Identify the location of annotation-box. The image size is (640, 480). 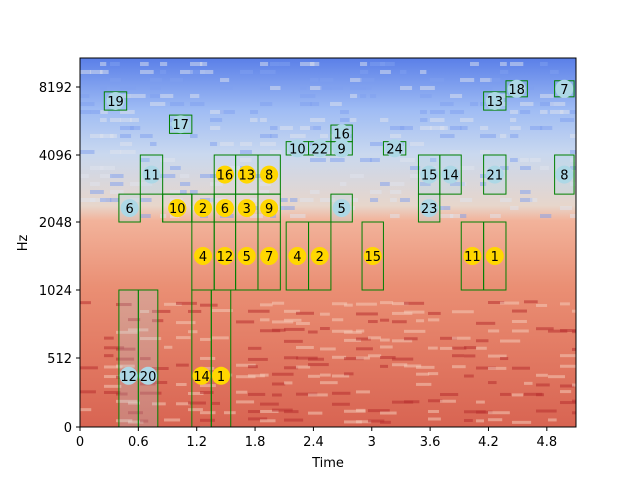
(148, 358).